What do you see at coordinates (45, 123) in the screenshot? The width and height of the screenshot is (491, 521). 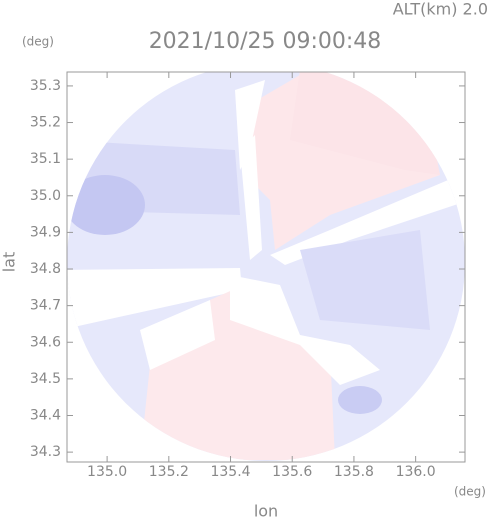 I see `y-tick-label: 35.2` at bounding box center [45, 123].